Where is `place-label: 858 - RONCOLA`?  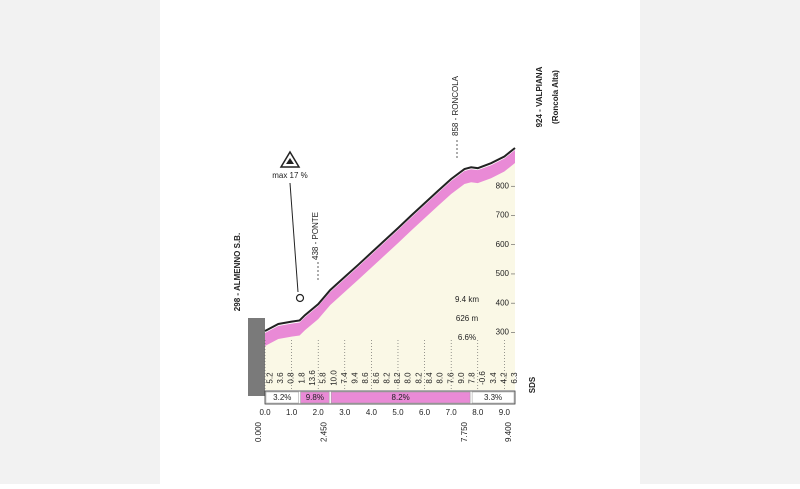
place-label: 858 - RONCOLA is located at coordinates (455, 105).